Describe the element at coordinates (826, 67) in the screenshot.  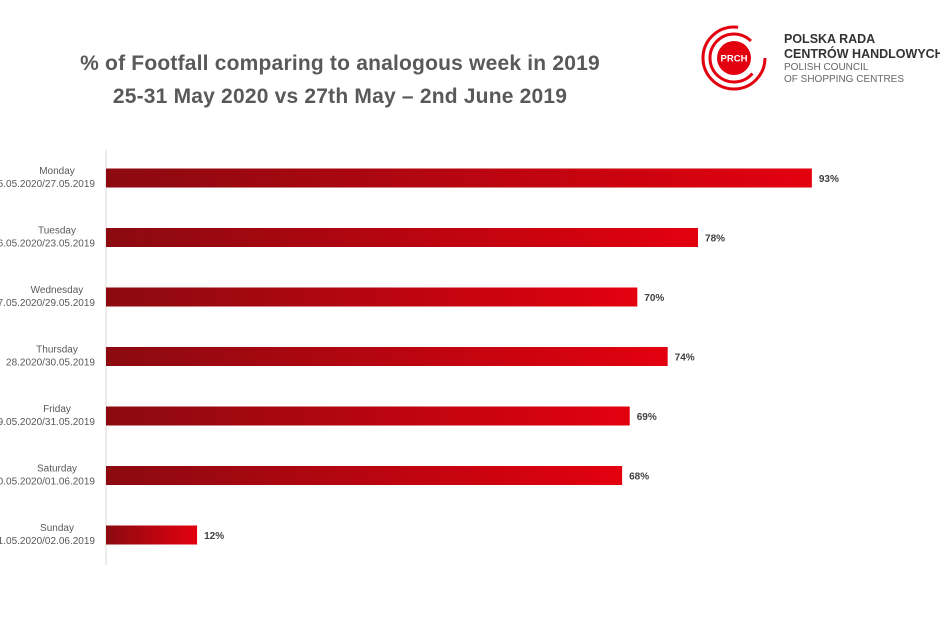
I see `logo-sub-line-1: POLISH COUNCIL` at that location.